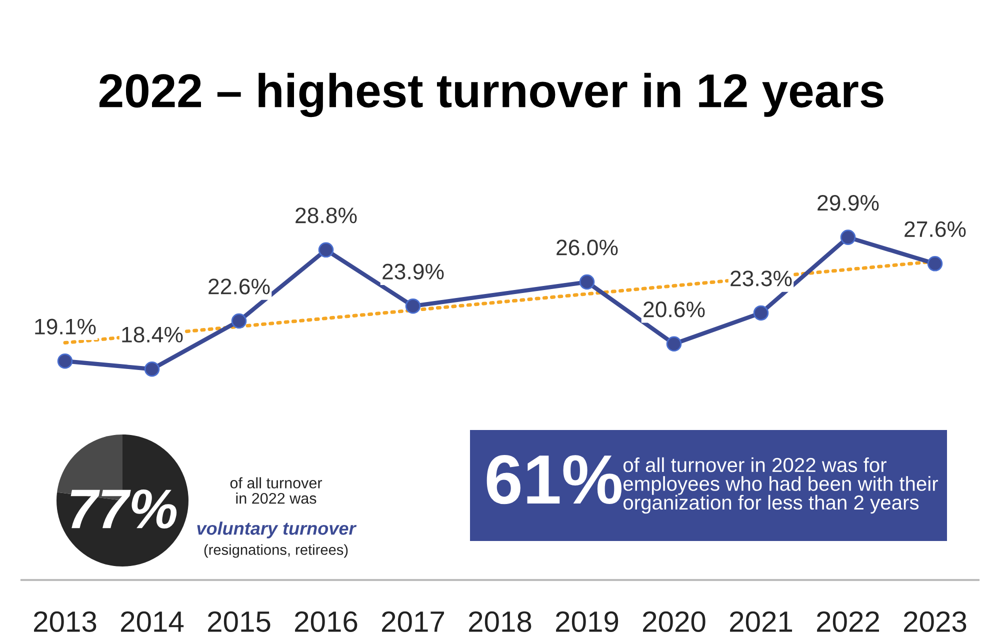 The image size is (983, 640). I want to click on pie-slice, so click(122, 500).